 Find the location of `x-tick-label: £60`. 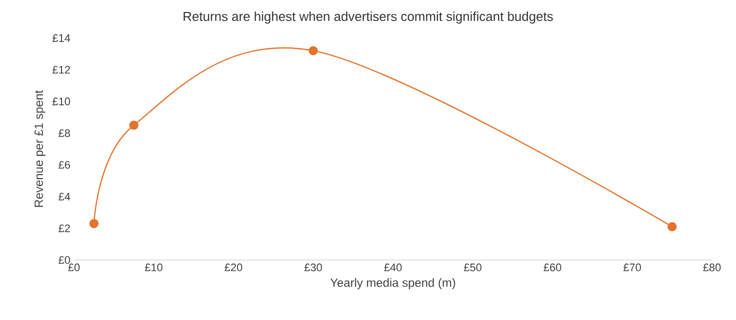

x-tick-label: £60 is located at coordinates (553, 268).